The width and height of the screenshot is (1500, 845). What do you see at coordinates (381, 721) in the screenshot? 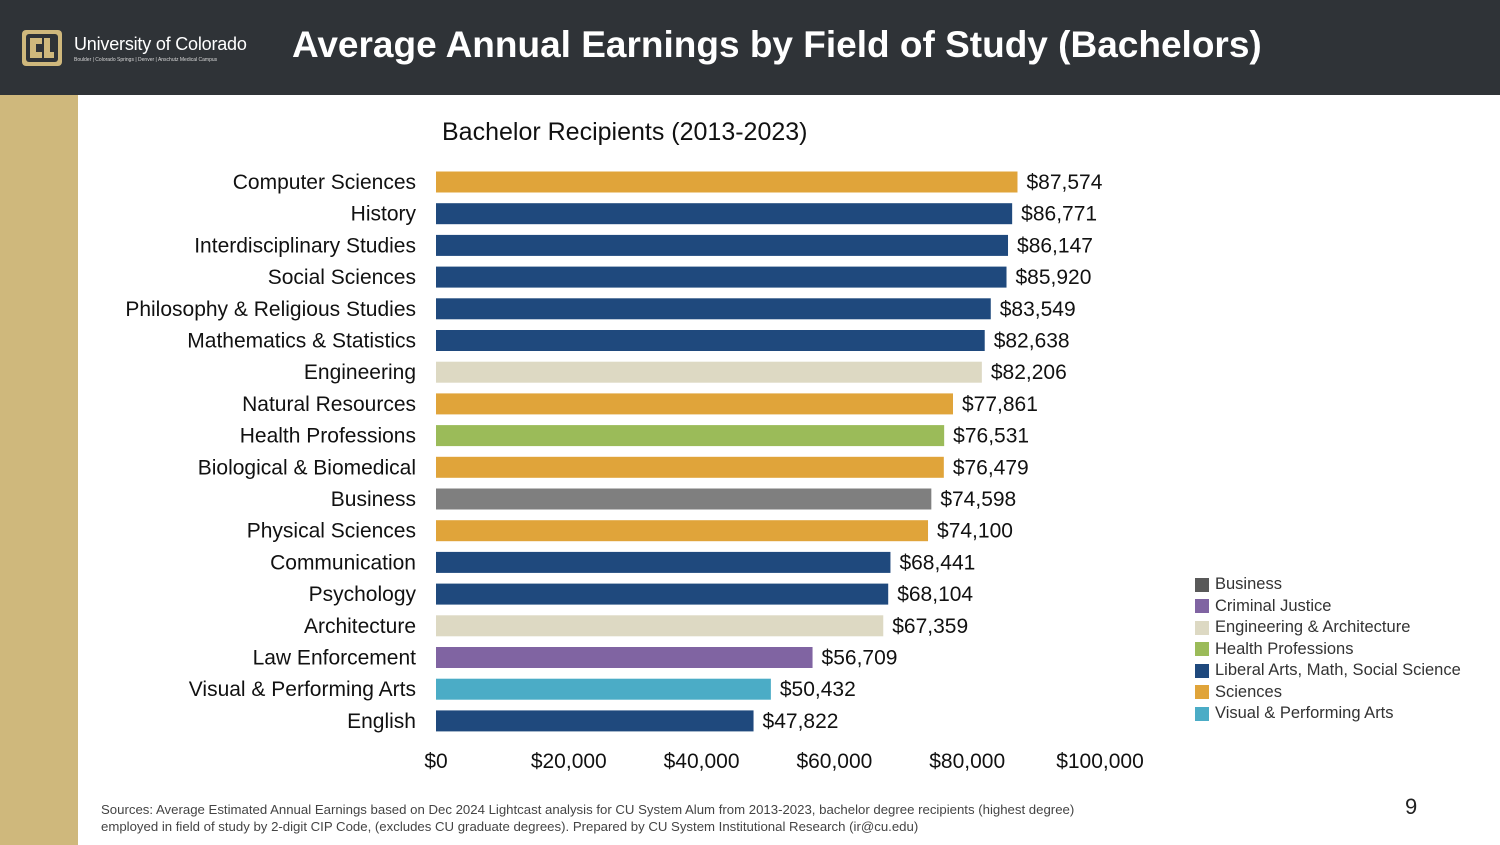
I see `category-label: English` at bounding box center [381, 721].